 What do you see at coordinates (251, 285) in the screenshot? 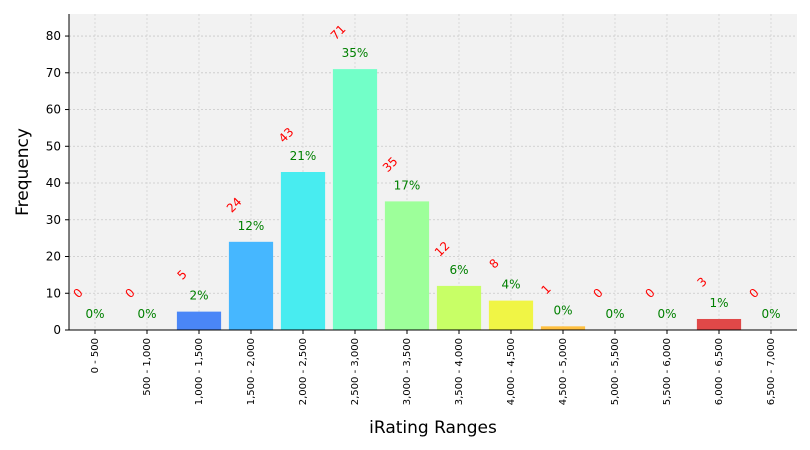
I see `bar-1,500 - 2,000` at bounding box center [251, 285].